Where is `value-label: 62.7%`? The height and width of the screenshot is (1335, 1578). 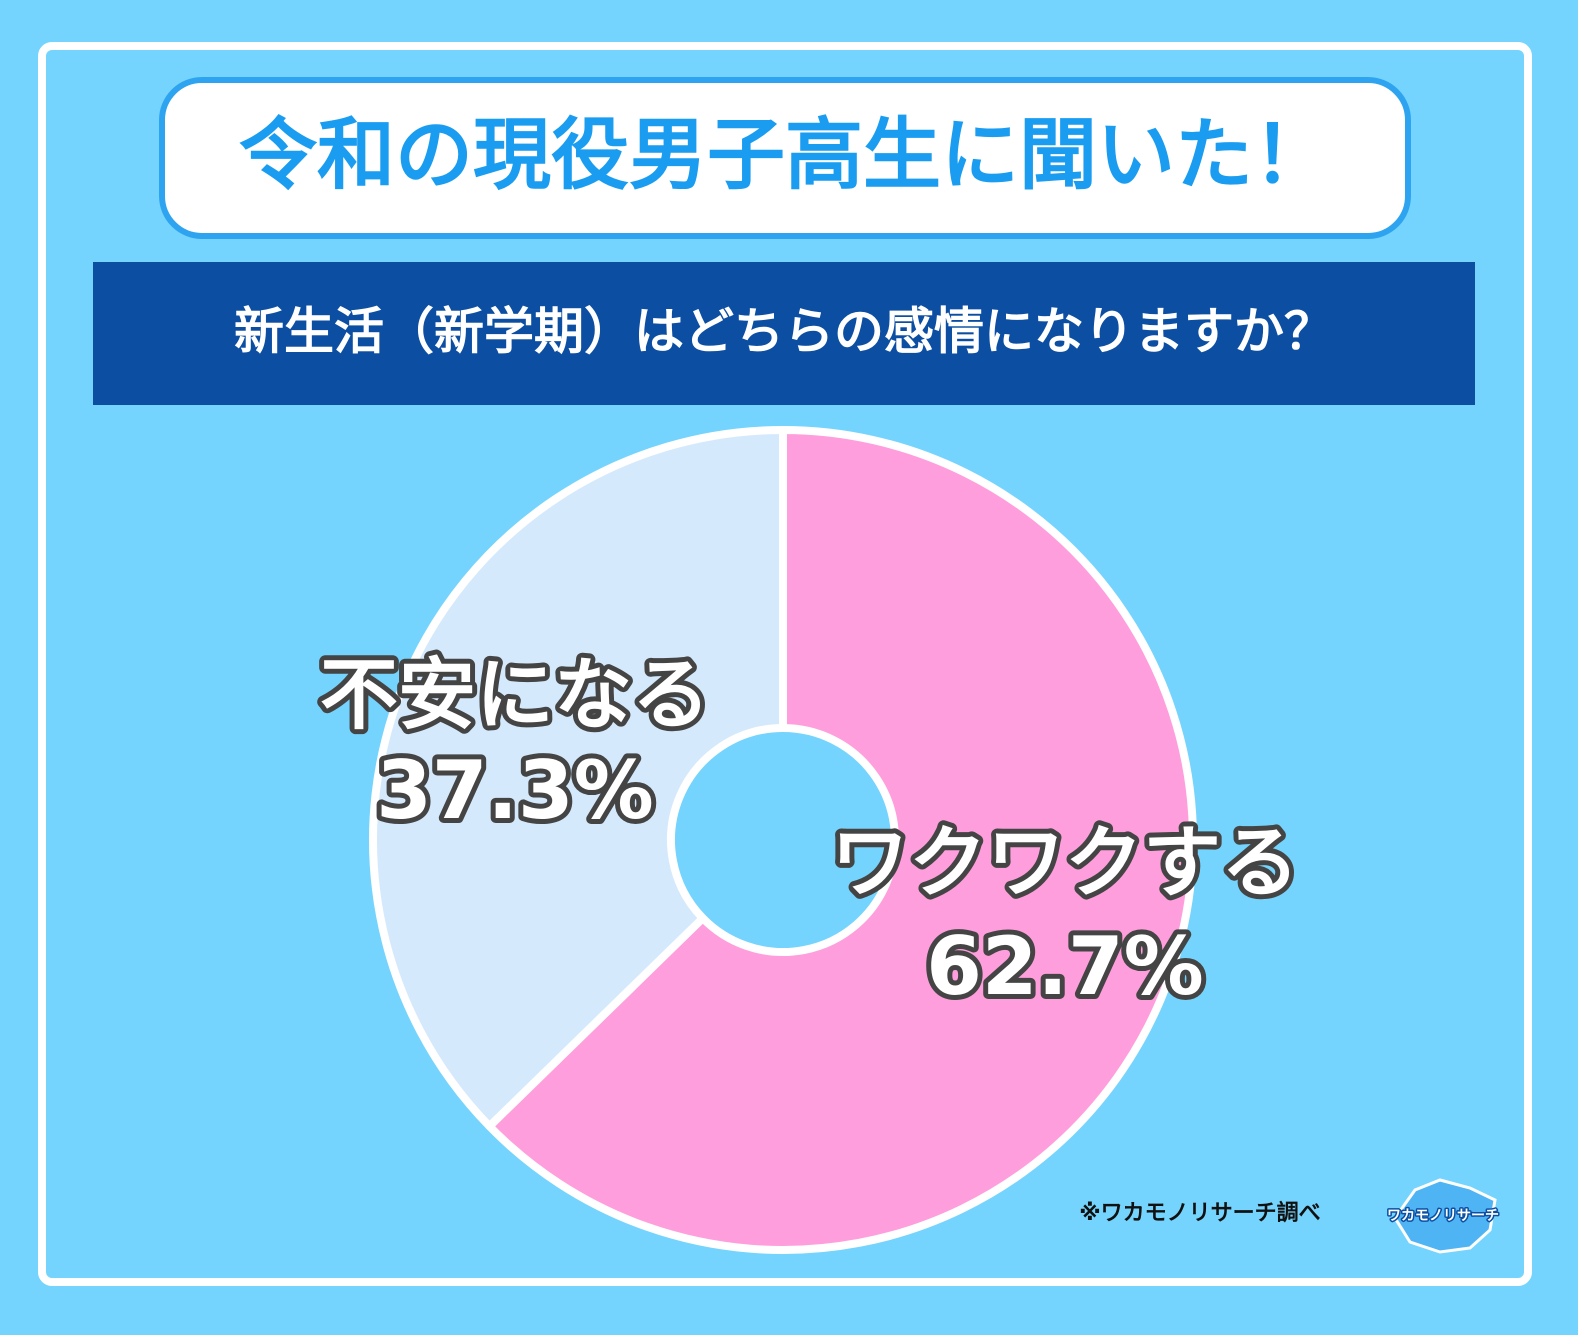
value-label: 62.7% is located at coordinates (1065, 966).